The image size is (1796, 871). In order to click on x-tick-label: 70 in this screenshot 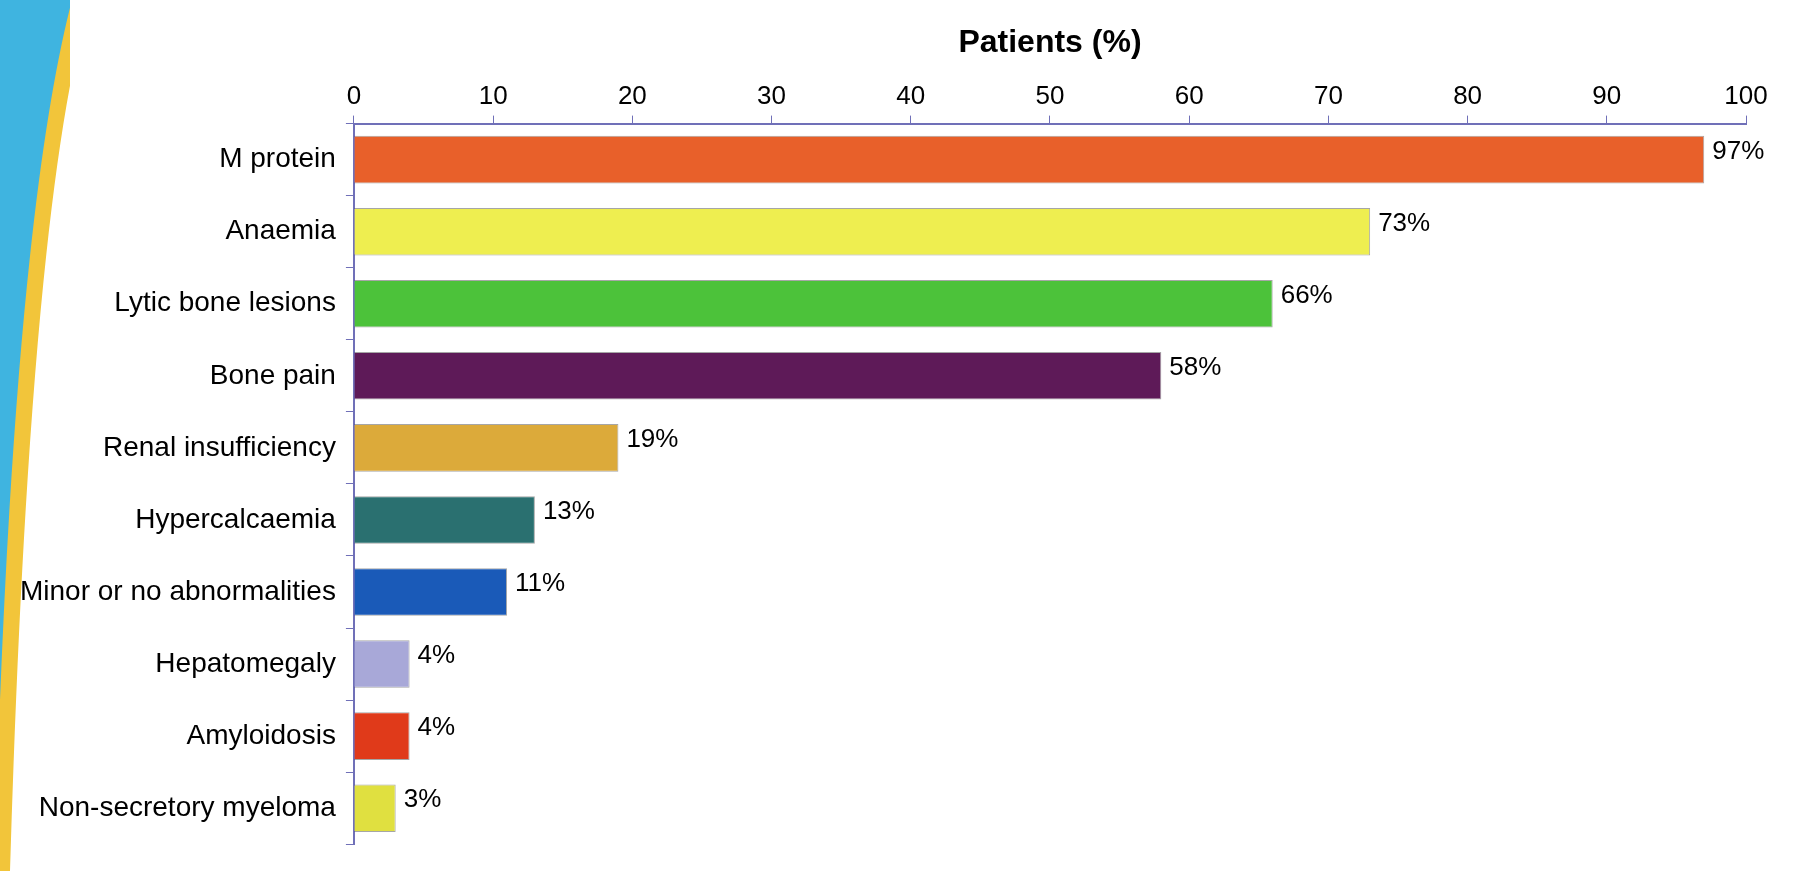, I will do `click(1328, 95)`.